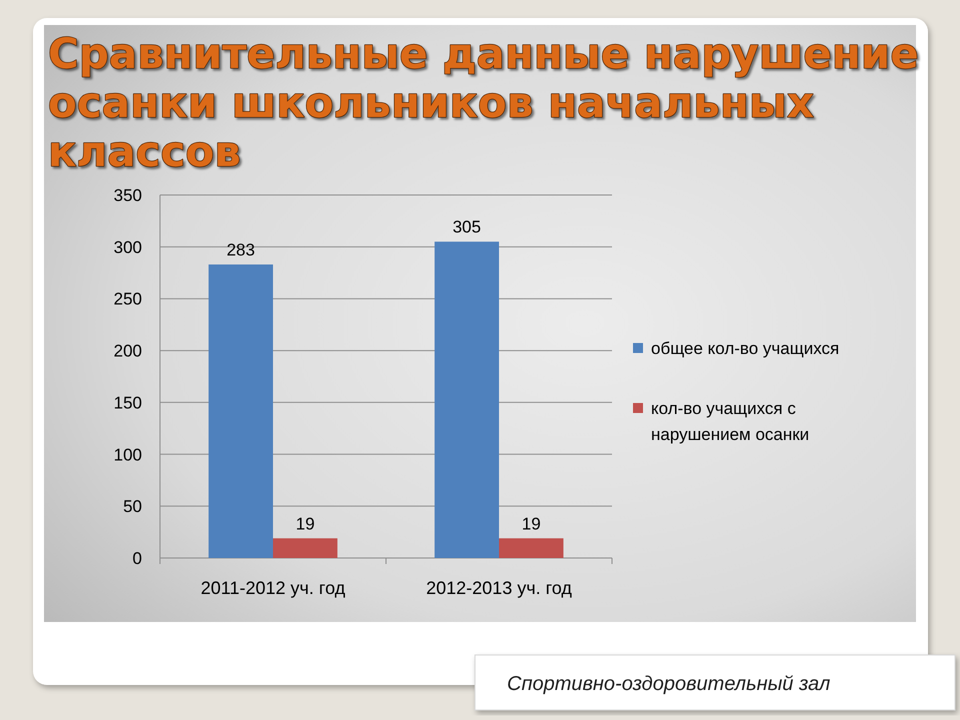 Image resolution: width=960 pixels, height=720 pixels. What do you see at coordinates (128, 351) in the screenshot?
I see `y-tick-label: 200` at bounding box center [128, 351].